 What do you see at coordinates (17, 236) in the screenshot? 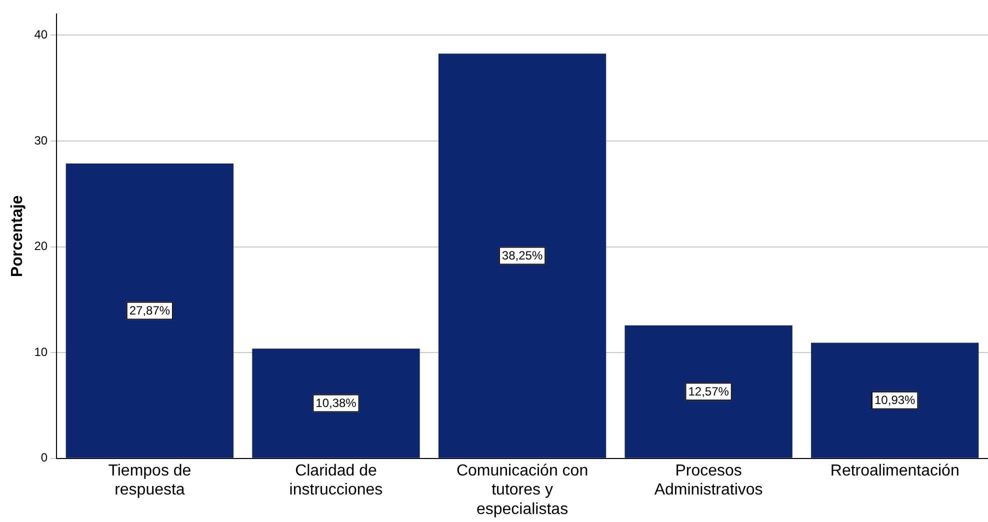
I see `y-axis-title: Porcentaje` at bounding box center [17, 236].